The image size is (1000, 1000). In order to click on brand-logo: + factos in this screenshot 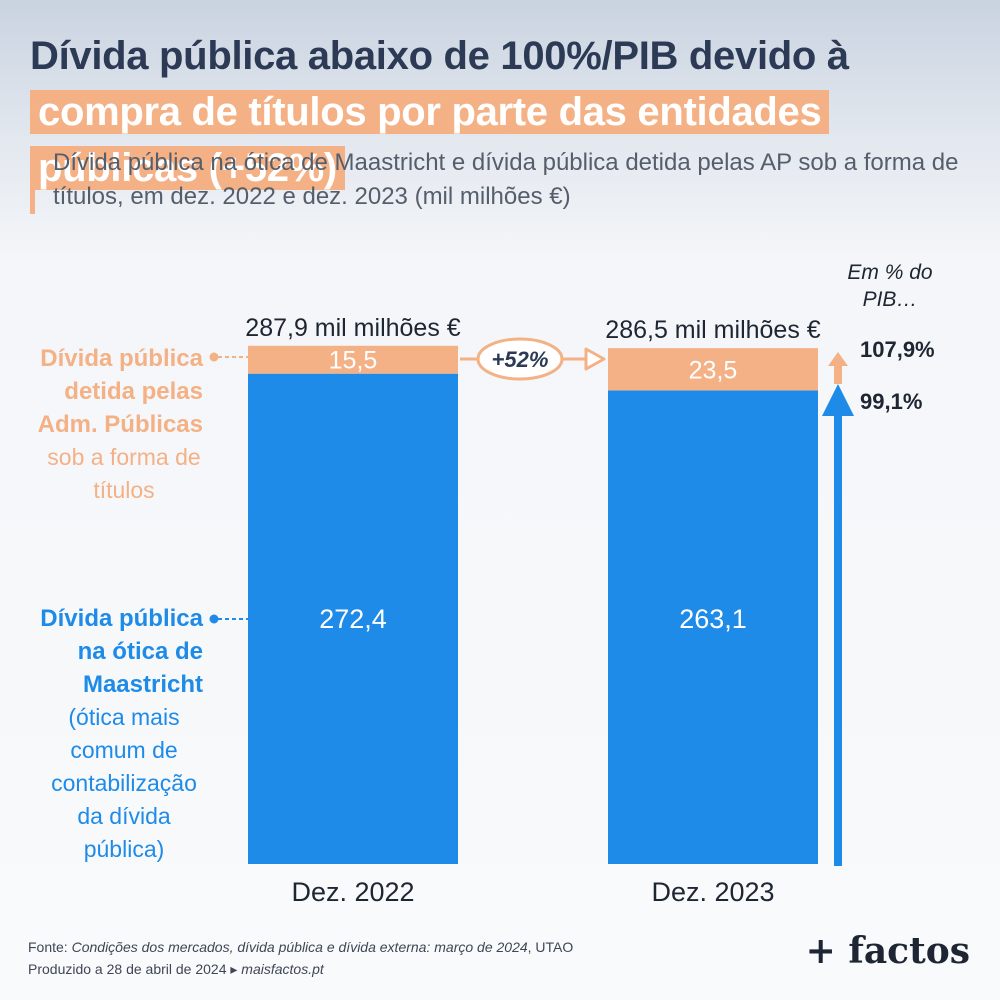, I will do `click(887, 951)`.